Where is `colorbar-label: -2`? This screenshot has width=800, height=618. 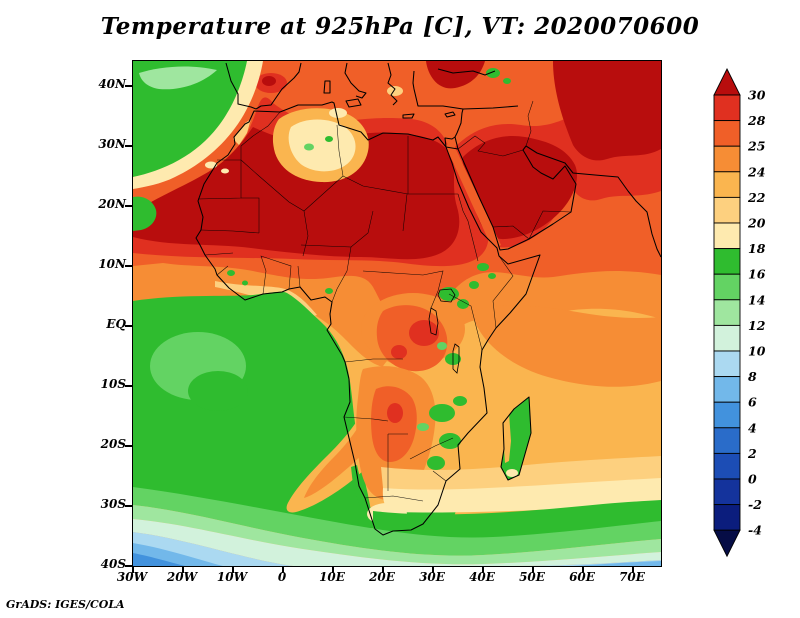 colorbar-label: -2 is located at coordinates (755, 504).